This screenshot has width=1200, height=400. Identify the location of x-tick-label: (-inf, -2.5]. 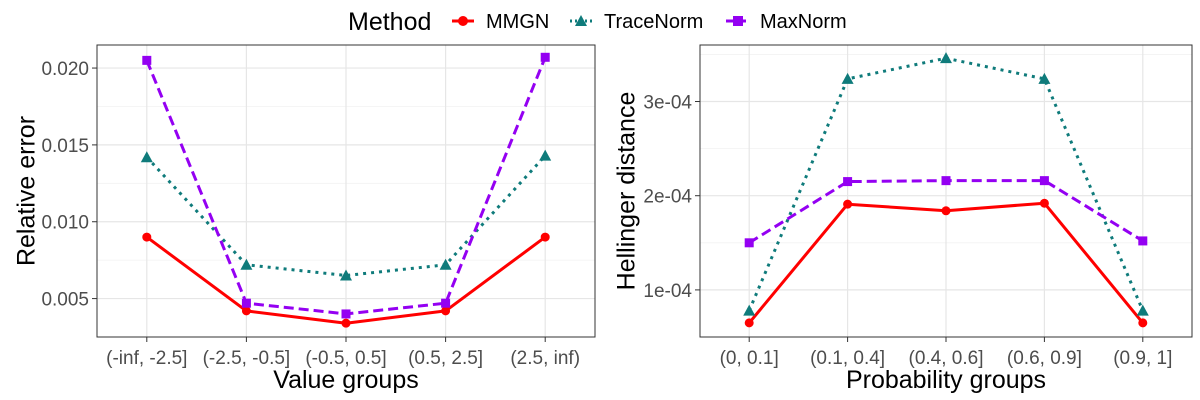
(146, 358).